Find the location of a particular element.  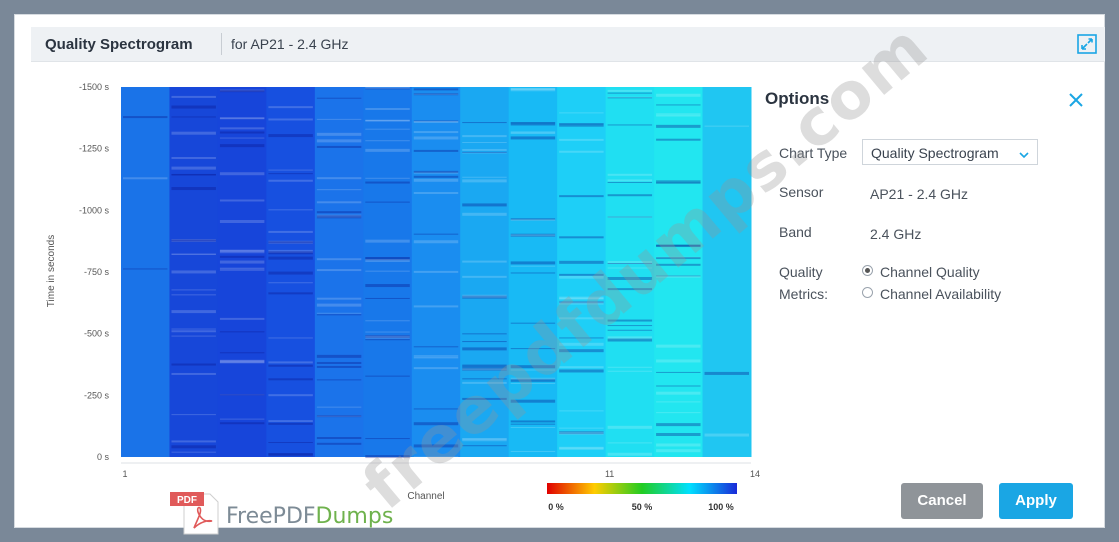

pdf-file-icon: PDF is located at coordinates (194, 513).